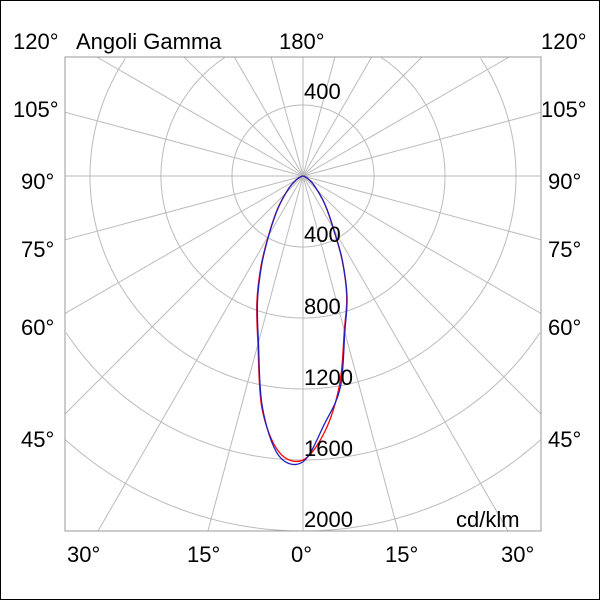 Image resolution: width=600 pixels, height=600 pixels. I want to click on radial-label-top: 400, so click(322, 91).